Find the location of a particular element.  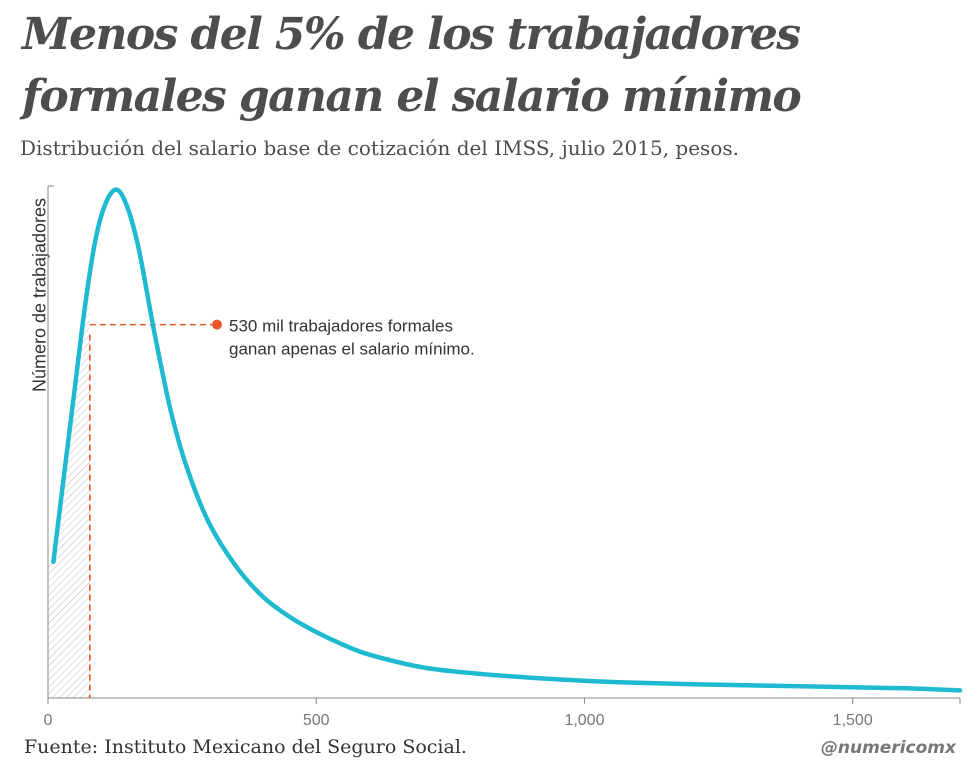

brand-handle: @numericomx is located at coordinates (888, 748).